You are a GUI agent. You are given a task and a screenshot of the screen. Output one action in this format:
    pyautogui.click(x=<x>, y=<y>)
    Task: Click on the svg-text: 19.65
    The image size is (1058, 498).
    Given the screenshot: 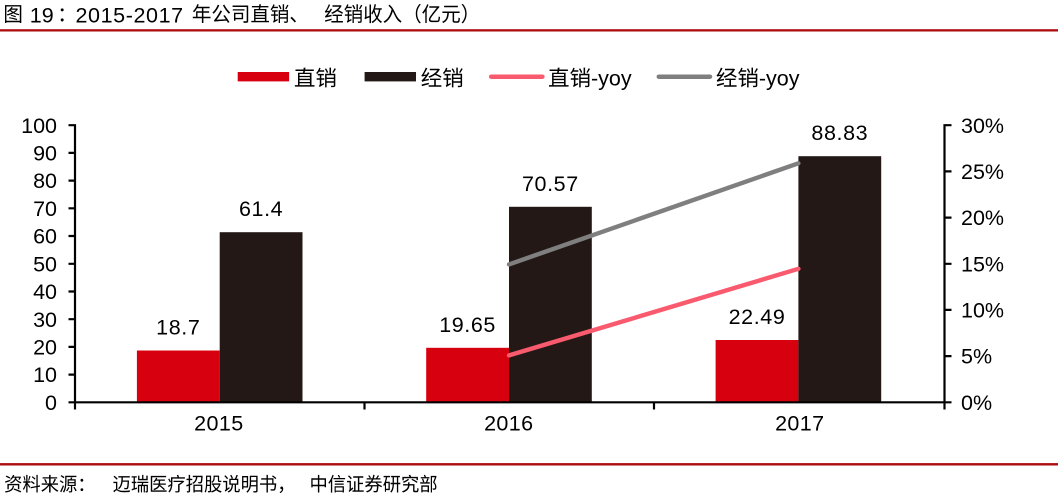 What is the action you would take?
    pyautogui.click(x=467, y=325)
    